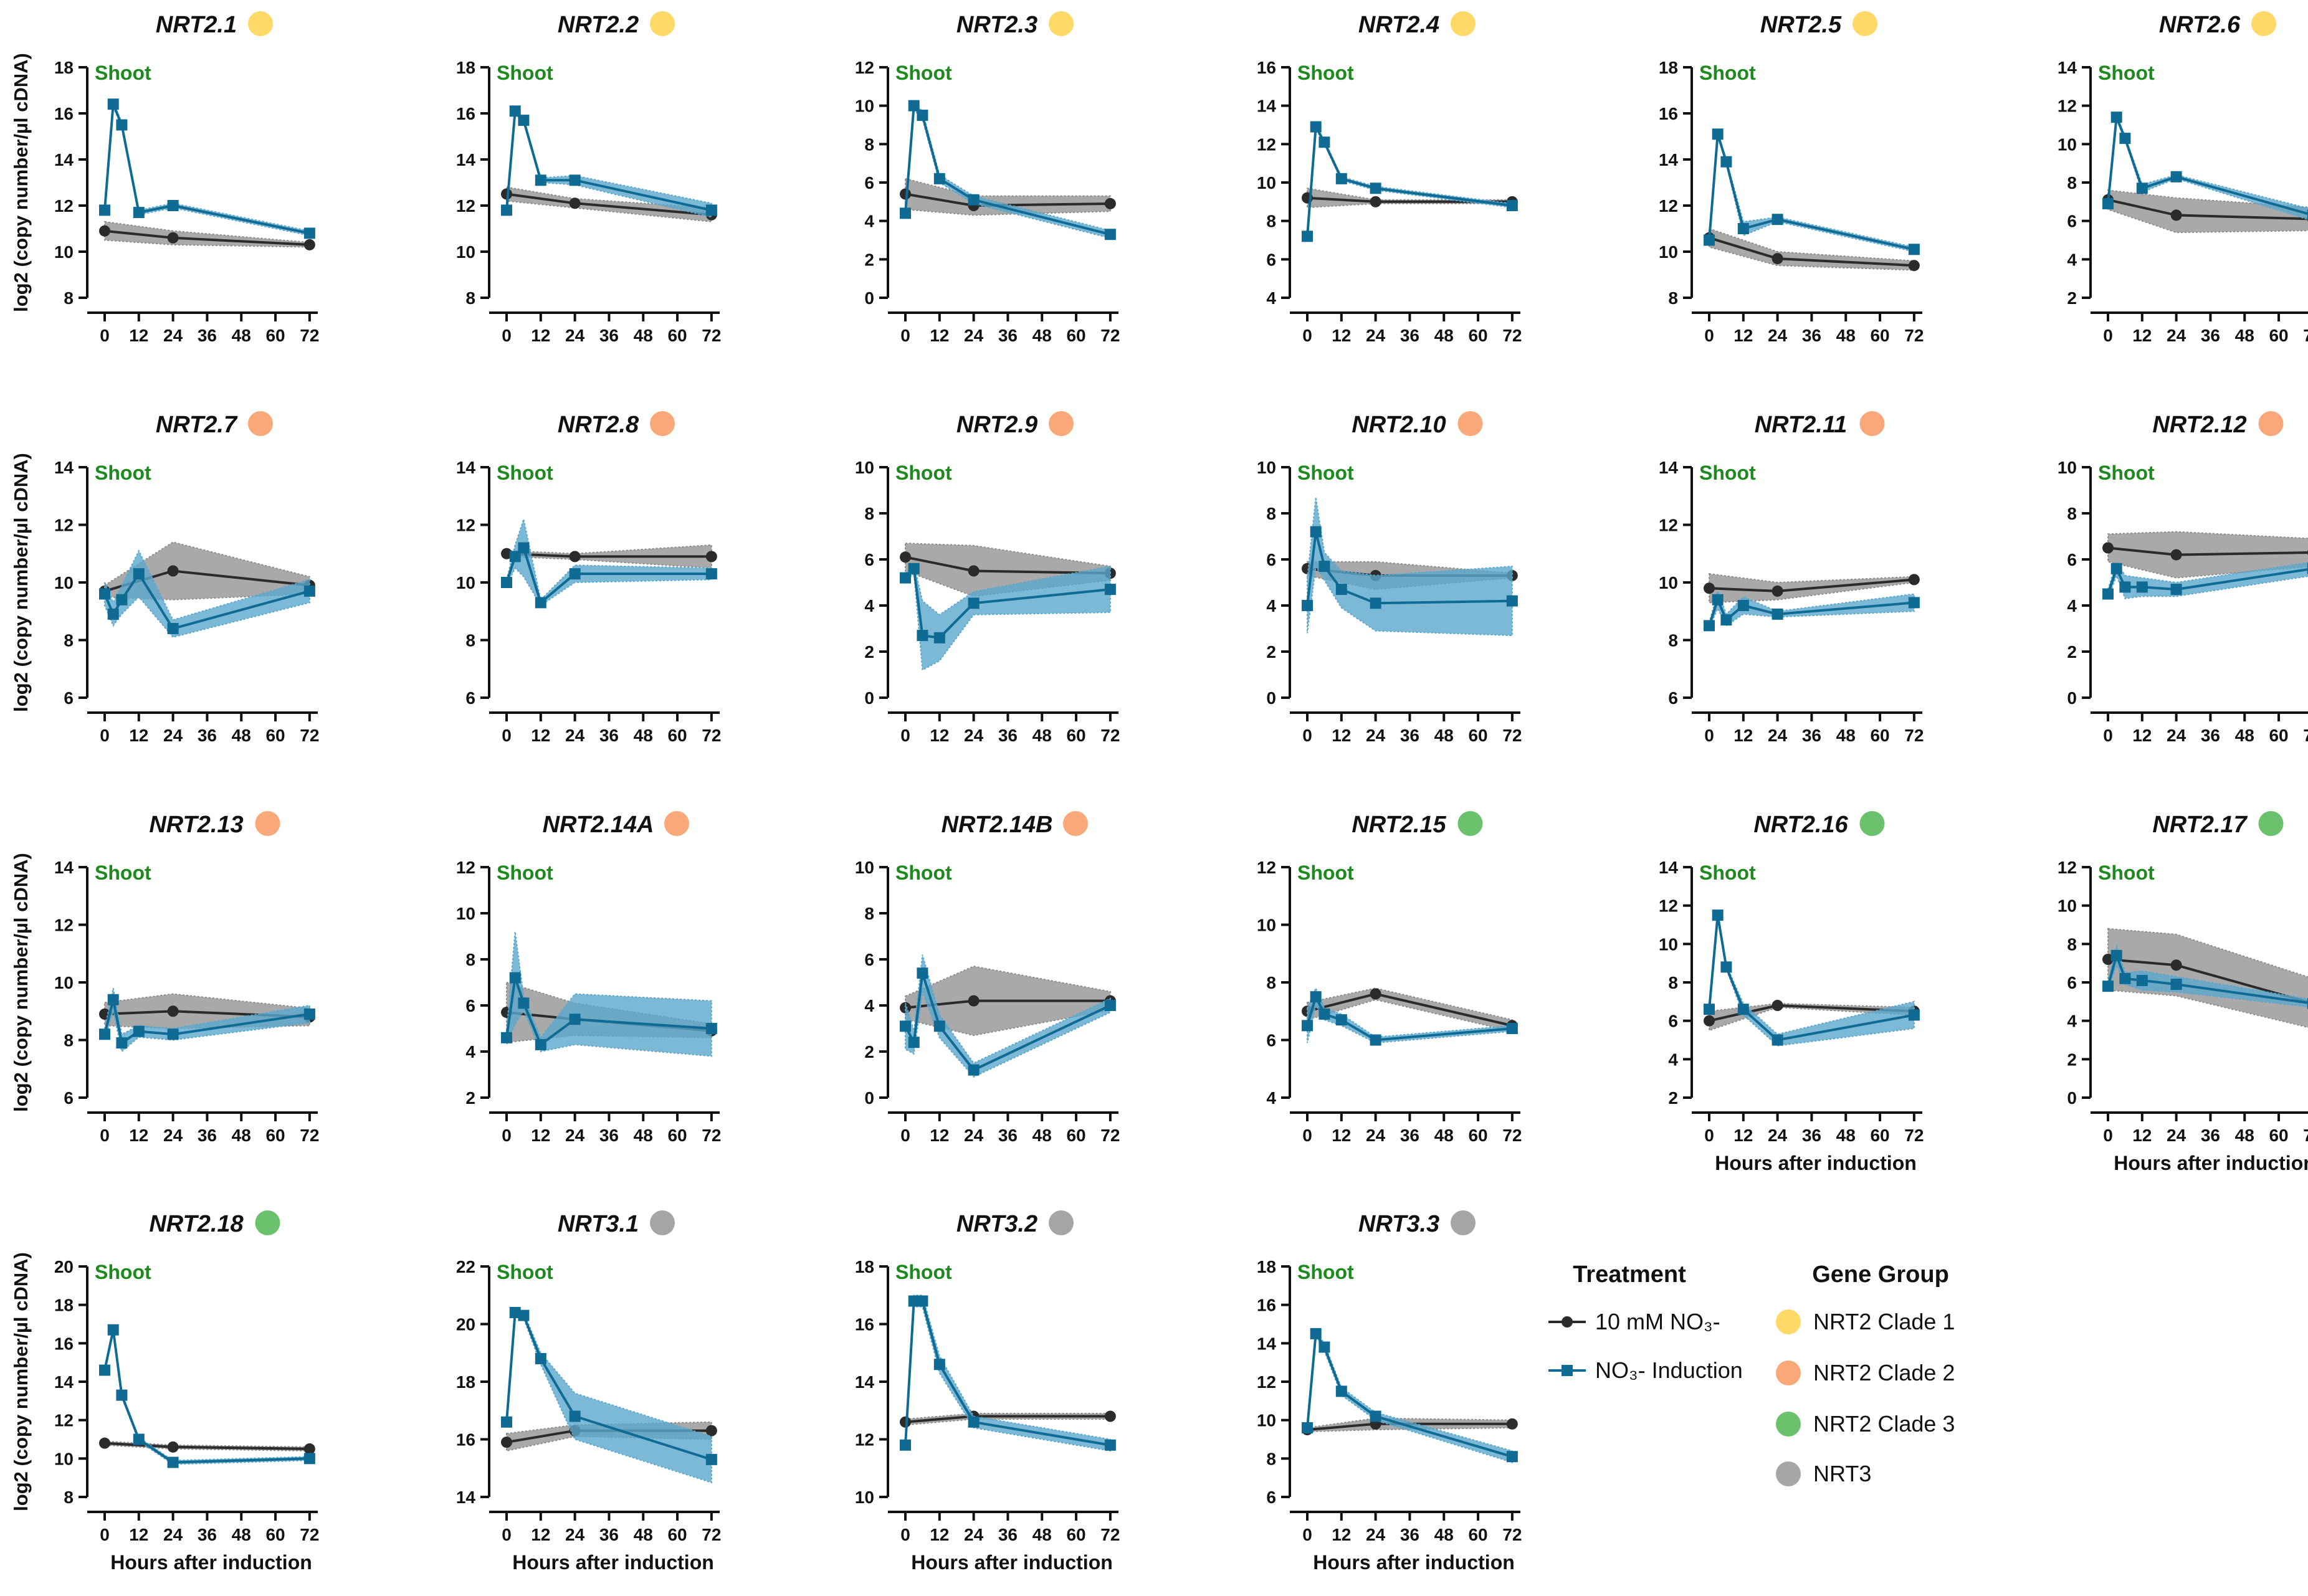 The width and height of the screenshot is (2308, 1596). What do you see at coordinates (186, 978) in the screenshot?
I see `chart-panel-nrt2-13: NRT2.13 Shoot 6 8 10 12 14 0 12 24 36 48 60 72` at bounding box center [186, 978].